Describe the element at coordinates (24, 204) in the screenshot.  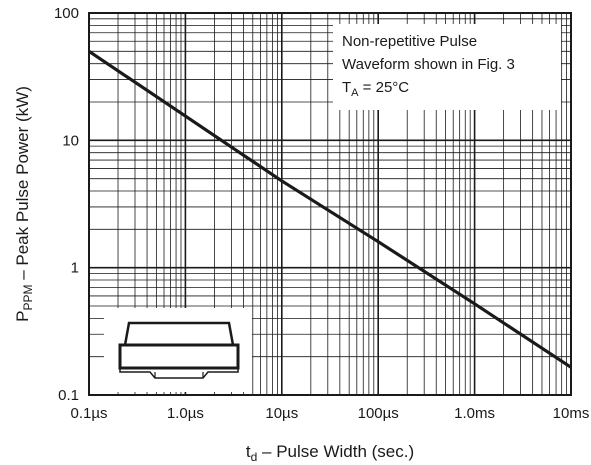
I see `y-axis-title: PPPM – Peak Pulse Power (kW)` at that location.